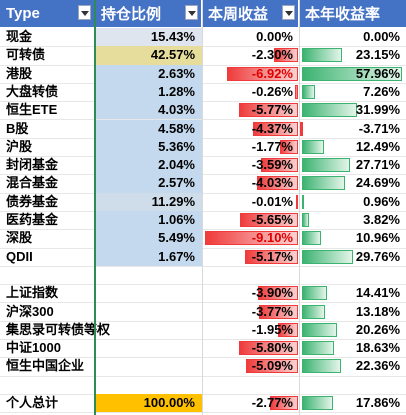 The width and height of the screenshot is (406, 415). What do you see at coordinates (250, 293) in the screenshot?
I see `cell-week: -3.90%` at bounding box center [250, 293].